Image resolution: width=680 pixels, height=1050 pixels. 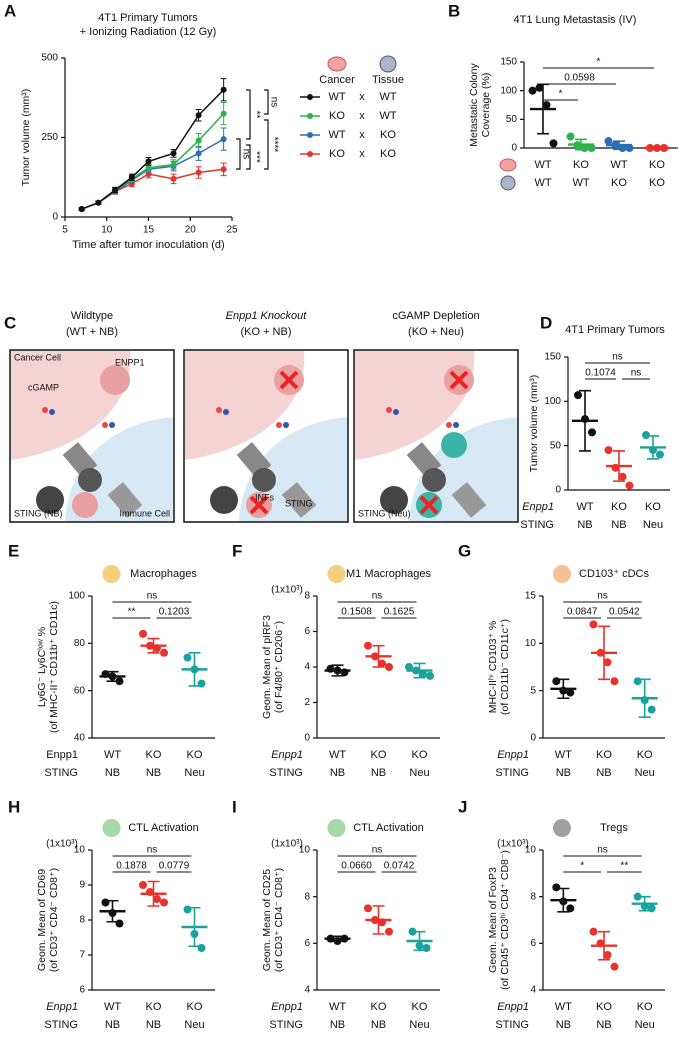 What do you see at coordinates (10, 322) in the screenshot?
I see `panel-letter: C` at bounding box center [10, 322].